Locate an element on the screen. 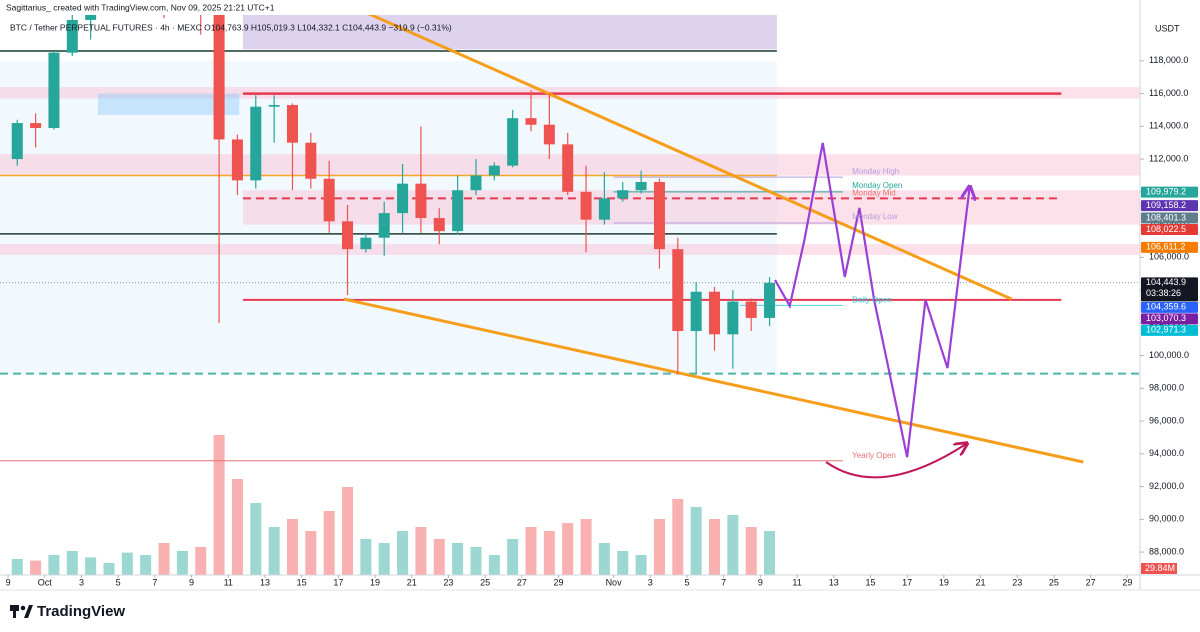 This screenshot has width=1200, height=632. curved-arrow is located at coordinates (895, 461).